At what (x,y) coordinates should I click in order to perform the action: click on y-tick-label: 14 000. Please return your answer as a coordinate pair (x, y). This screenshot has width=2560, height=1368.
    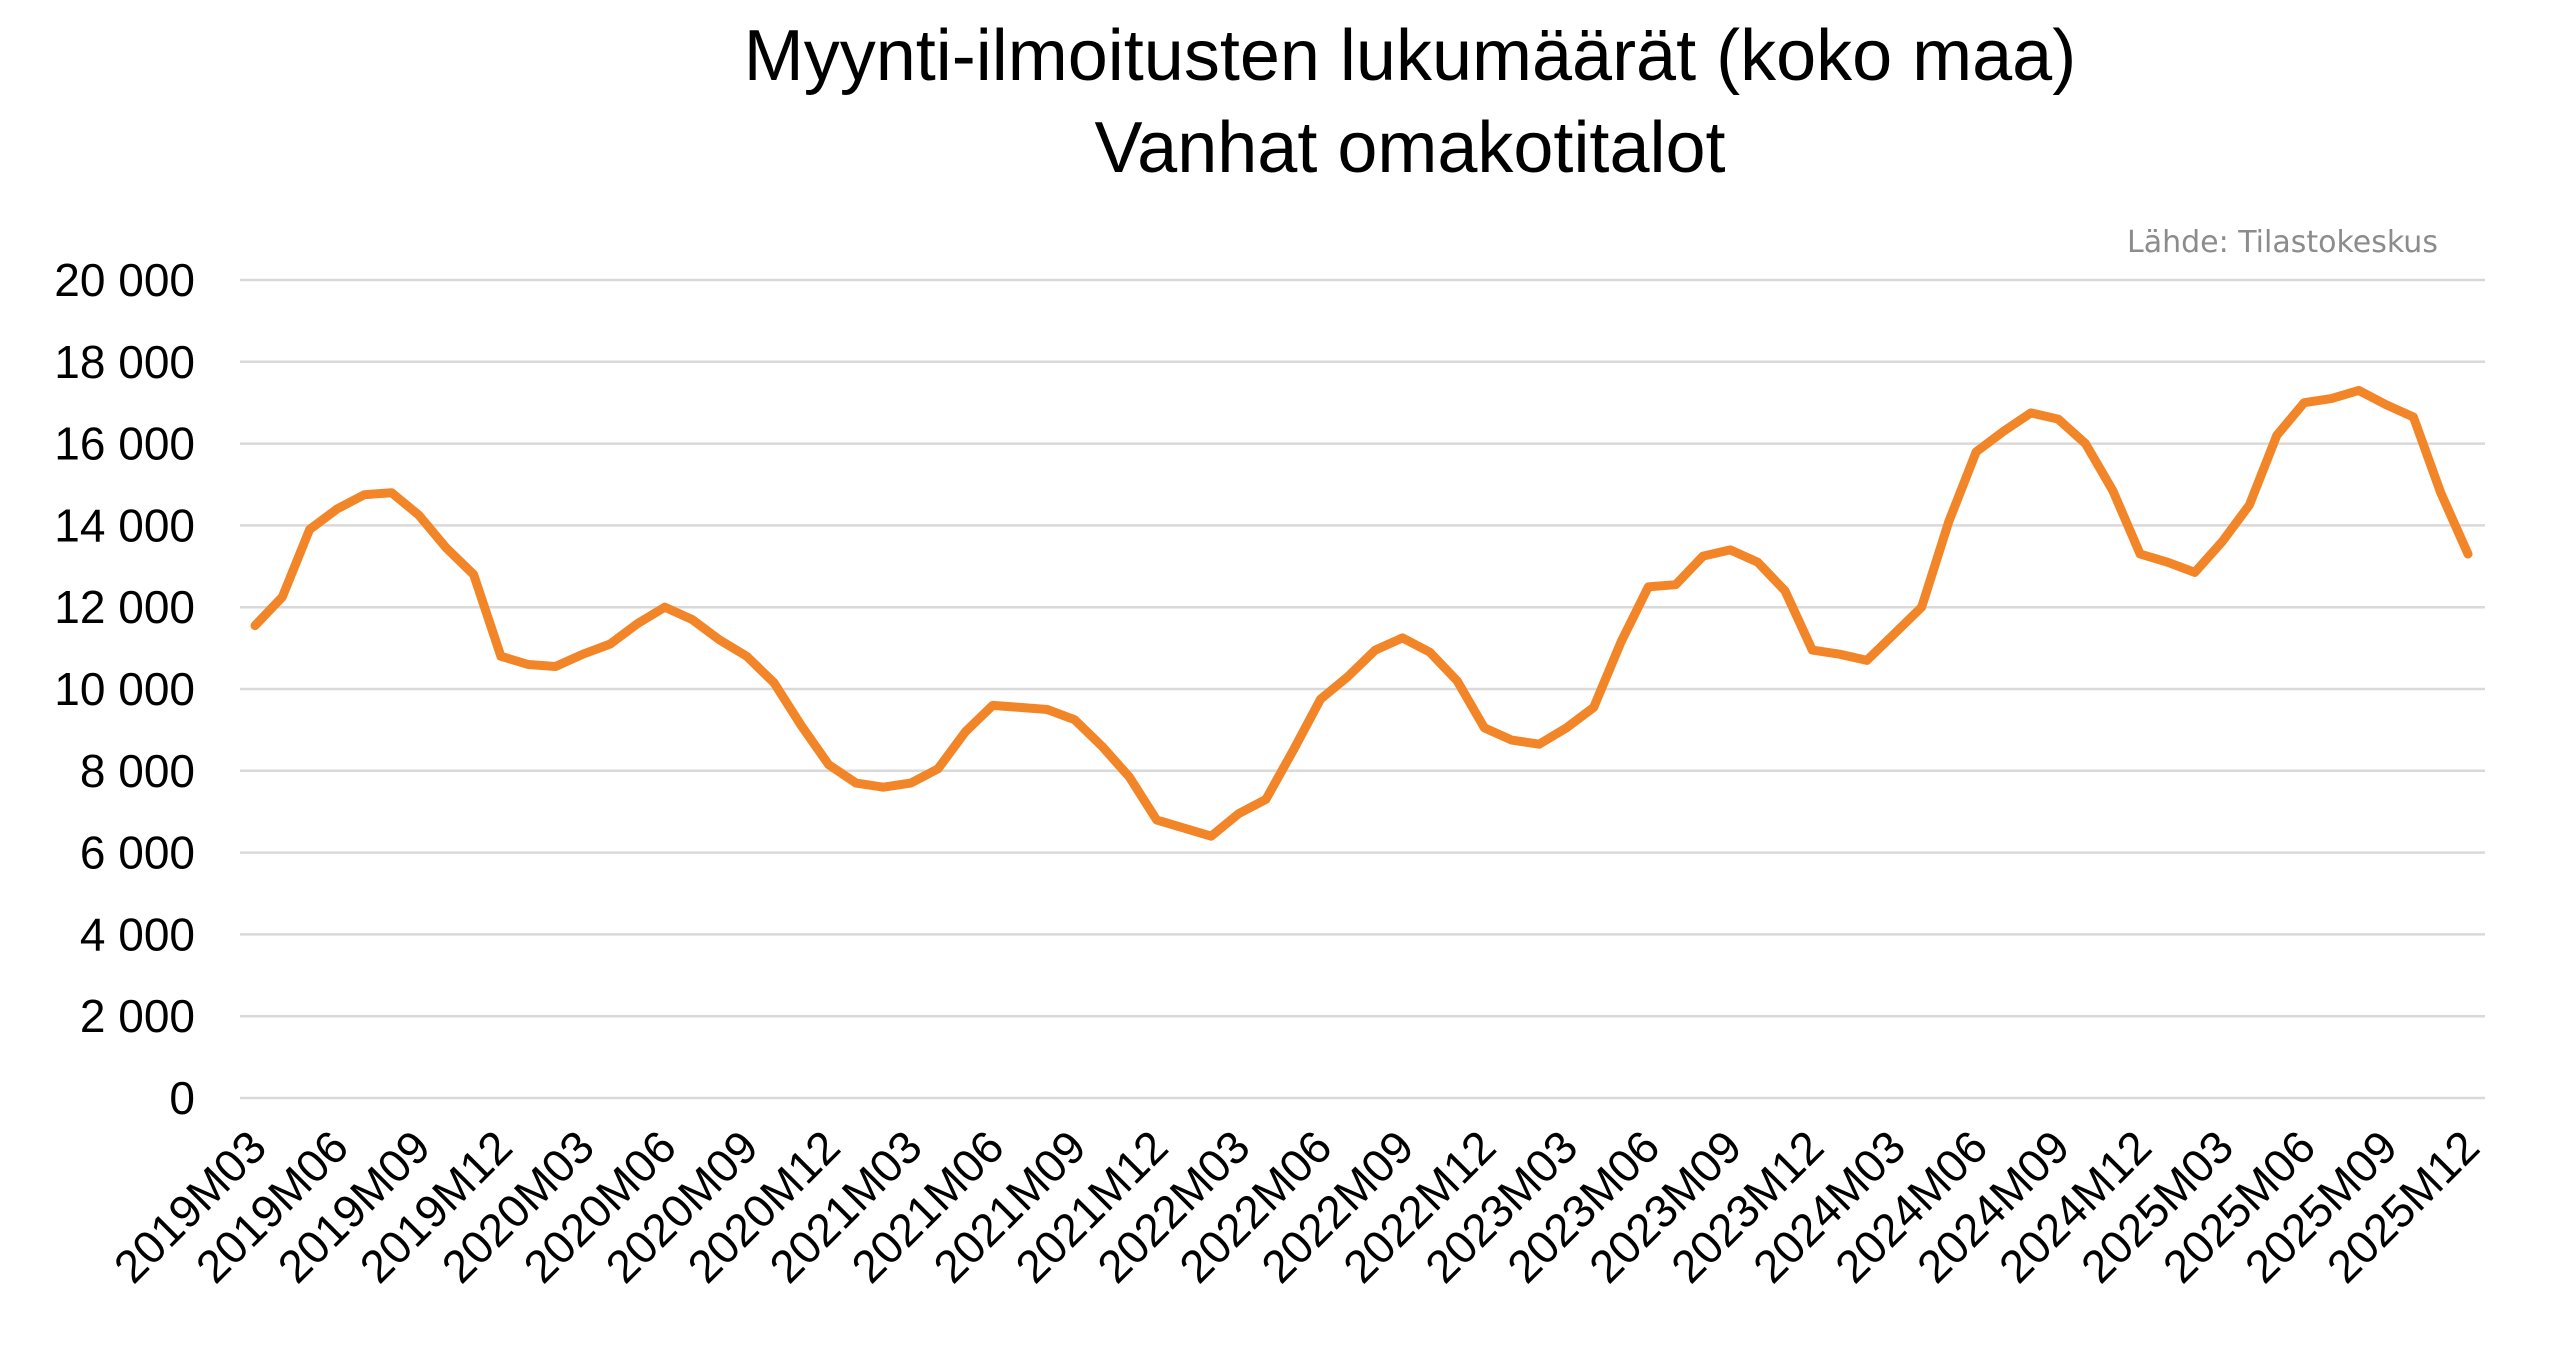
    Looking at the image, I should click on (124, 525).